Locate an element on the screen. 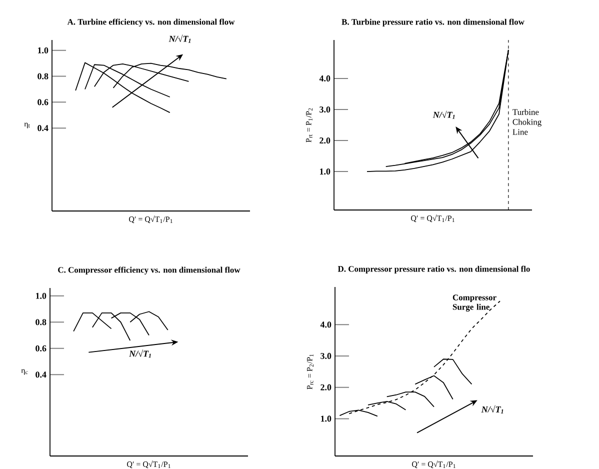  chart-title: D. Compressor pressure ratio vs. non dimensional flo is located at coordinates (434, 270).